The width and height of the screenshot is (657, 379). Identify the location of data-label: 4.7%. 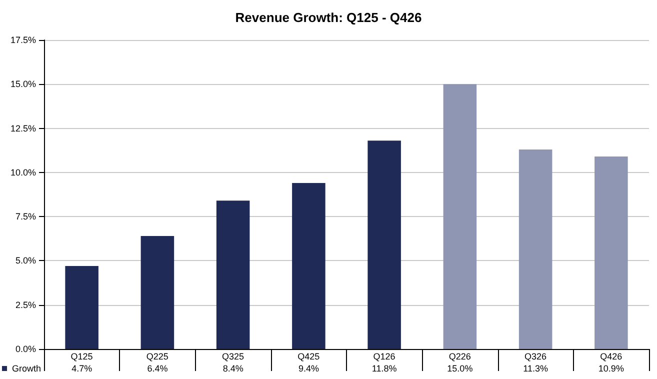
(82, 369).